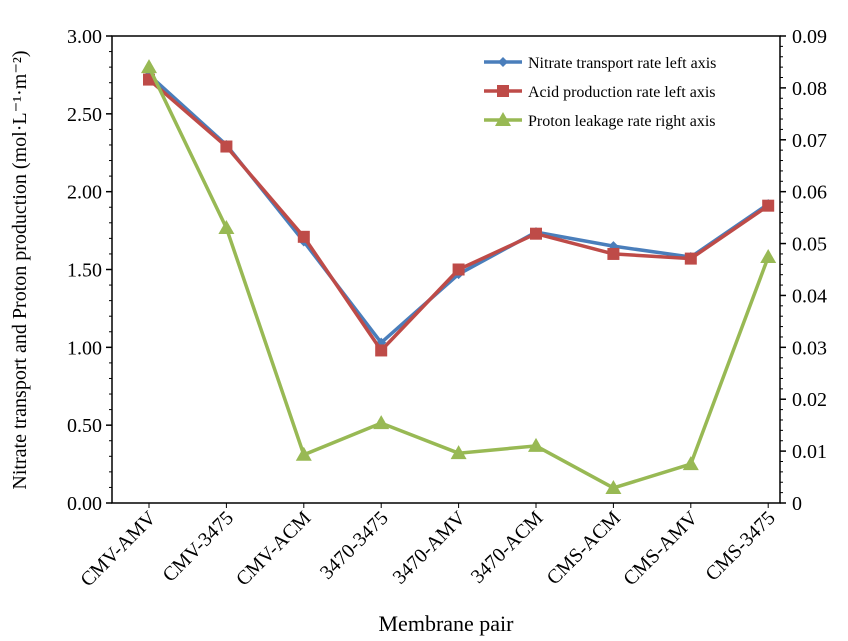  Describe the element at coordinates (809, 141) in the screenshot. I see `y-right-tick-label: 0.07` at that location.